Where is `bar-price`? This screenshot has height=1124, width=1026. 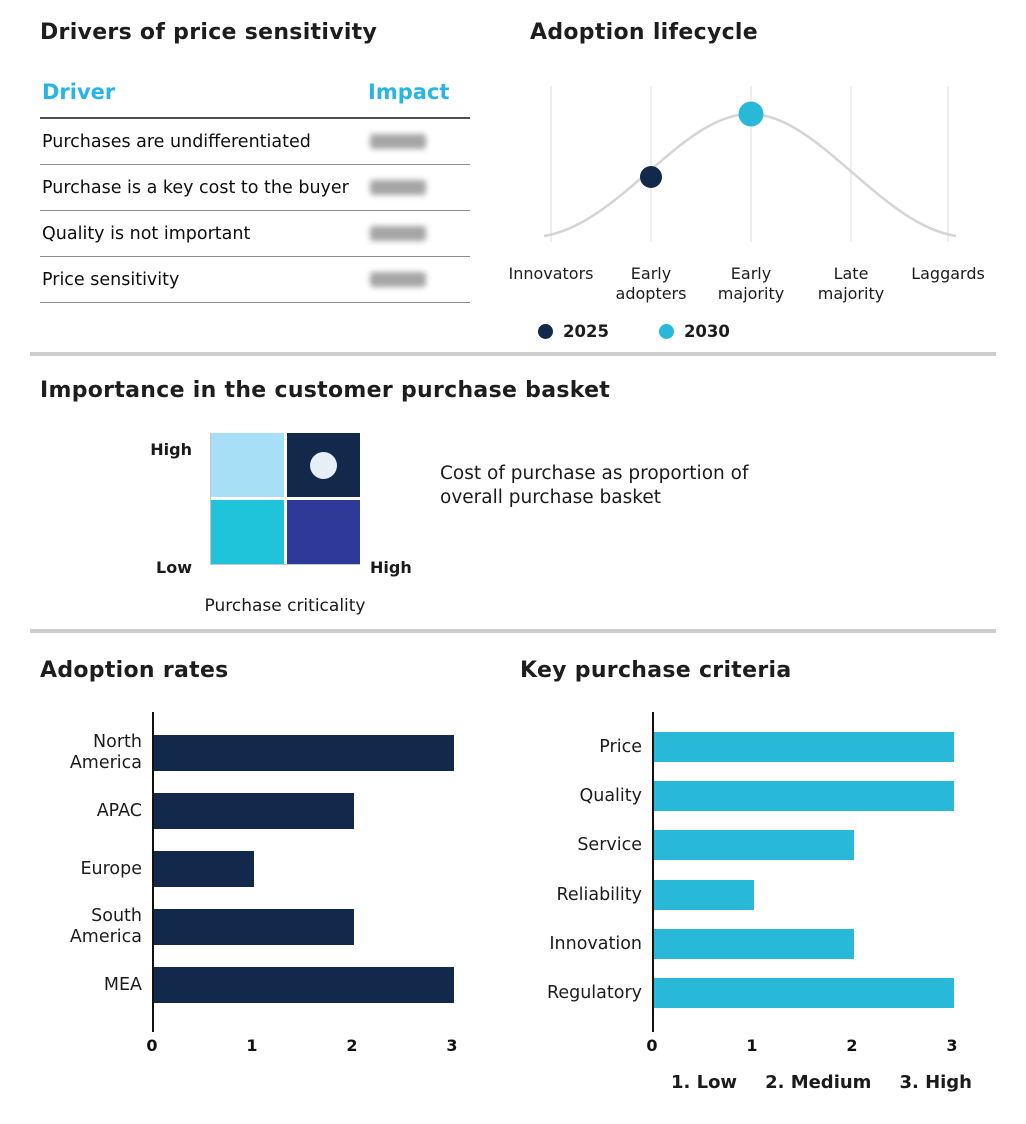 bar-price is located at coordinates (804, 747).